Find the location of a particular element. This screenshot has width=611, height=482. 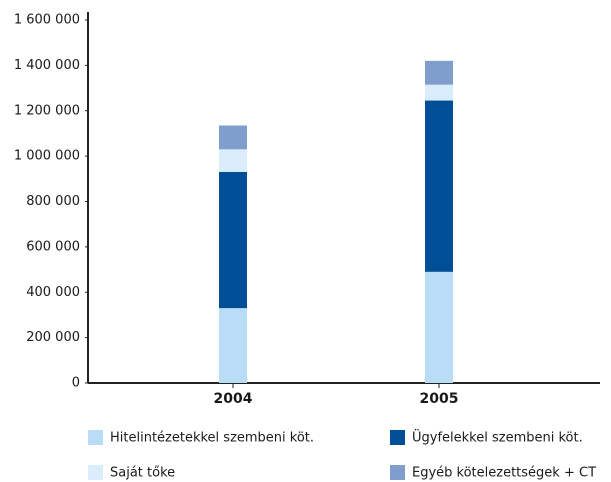

y-tick-label: 1 600 000 is located at coordinates (47, 20).